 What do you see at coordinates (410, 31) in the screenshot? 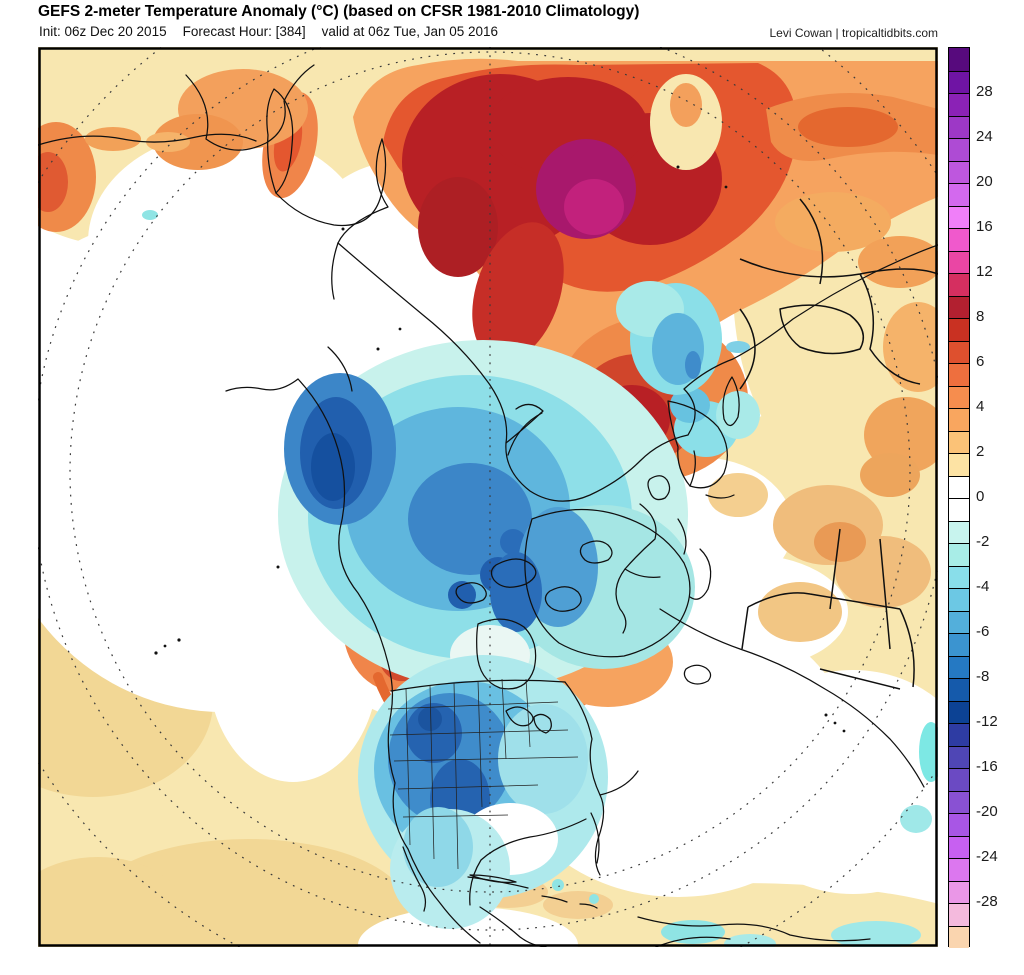
I see `valid-time: valid at 06z Tue, Jan 05 2016` at bounding box center [410, 31].